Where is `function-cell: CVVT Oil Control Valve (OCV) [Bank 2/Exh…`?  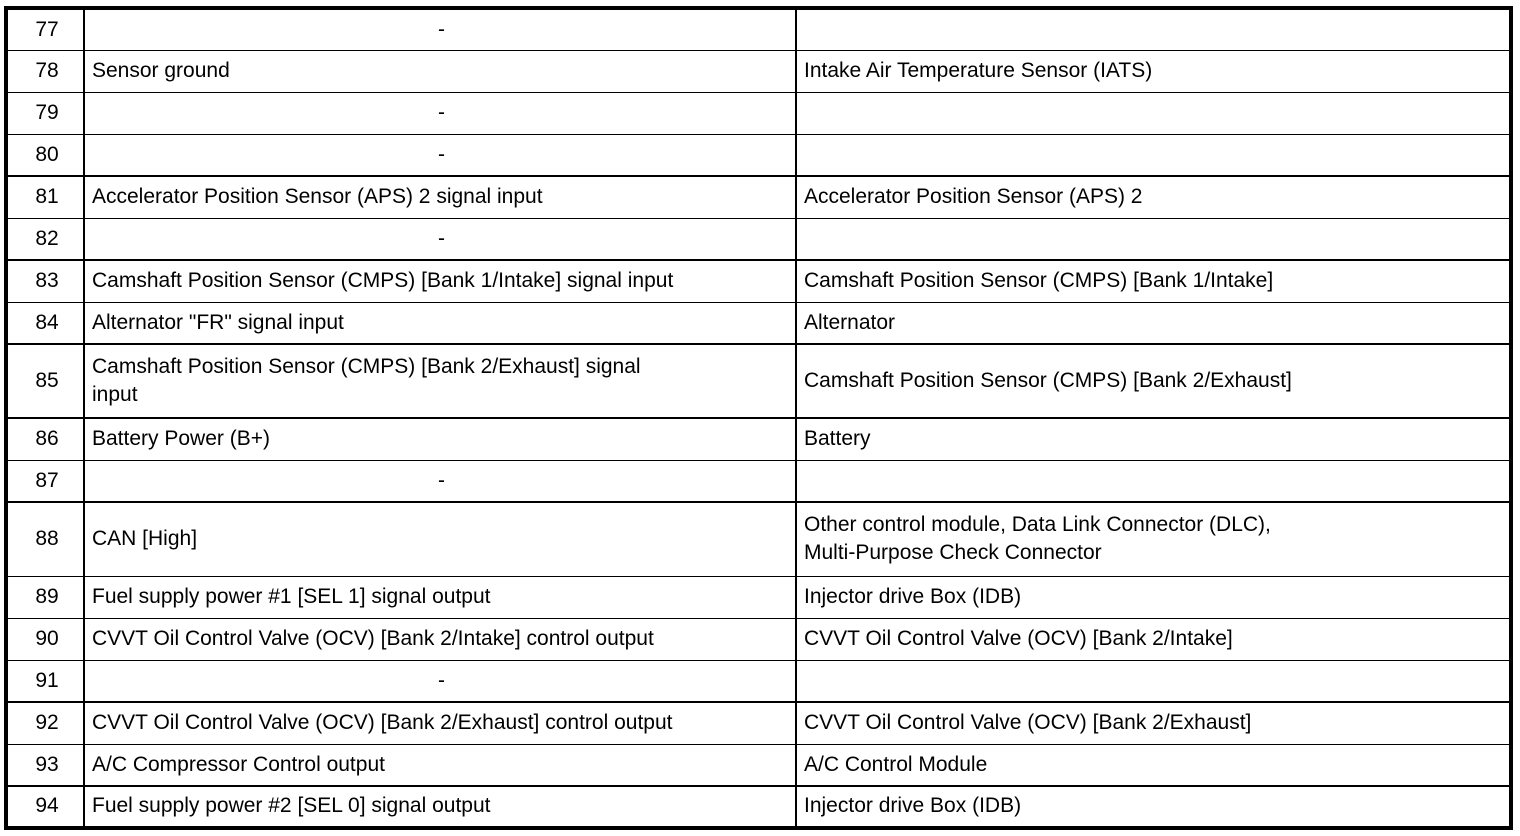 function-cell: CVVT Oil Control Valve (OCV) [Bank 2/Exh… is located at coordinates (440, 723).